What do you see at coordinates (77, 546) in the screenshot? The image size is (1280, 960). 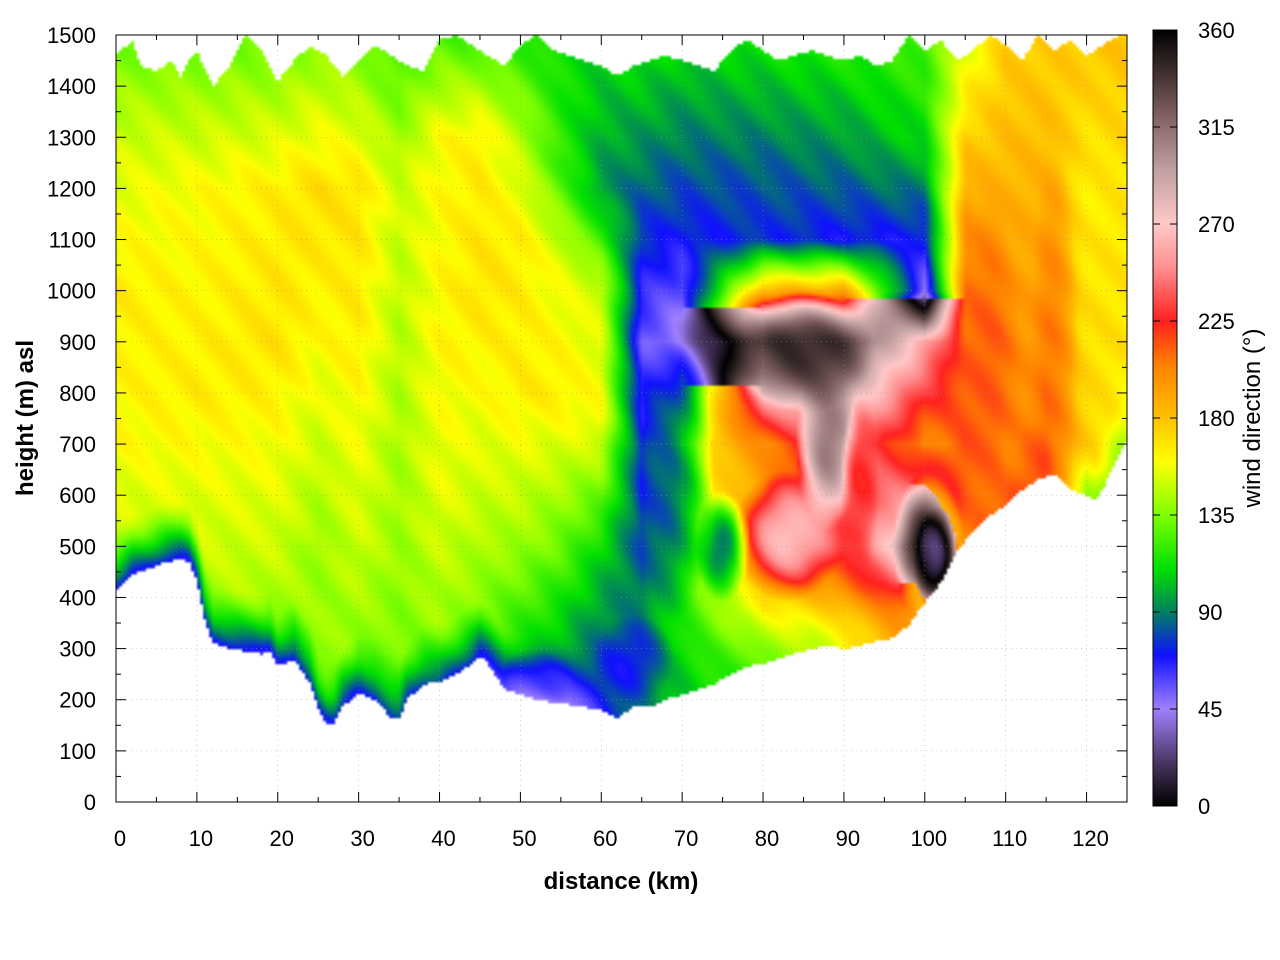 I see `y-tick-label: 500` at bounding box center [77, 546].